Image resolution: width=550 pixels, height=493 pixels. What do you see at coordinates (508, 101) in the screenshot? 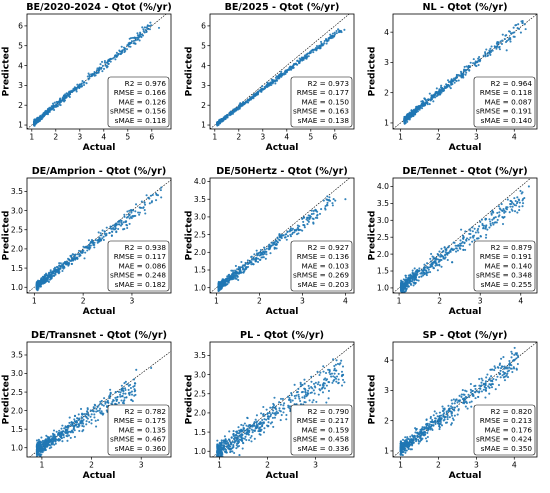
I see `stat-mae: MAE = 0.087` at bounding box center [508, 101].